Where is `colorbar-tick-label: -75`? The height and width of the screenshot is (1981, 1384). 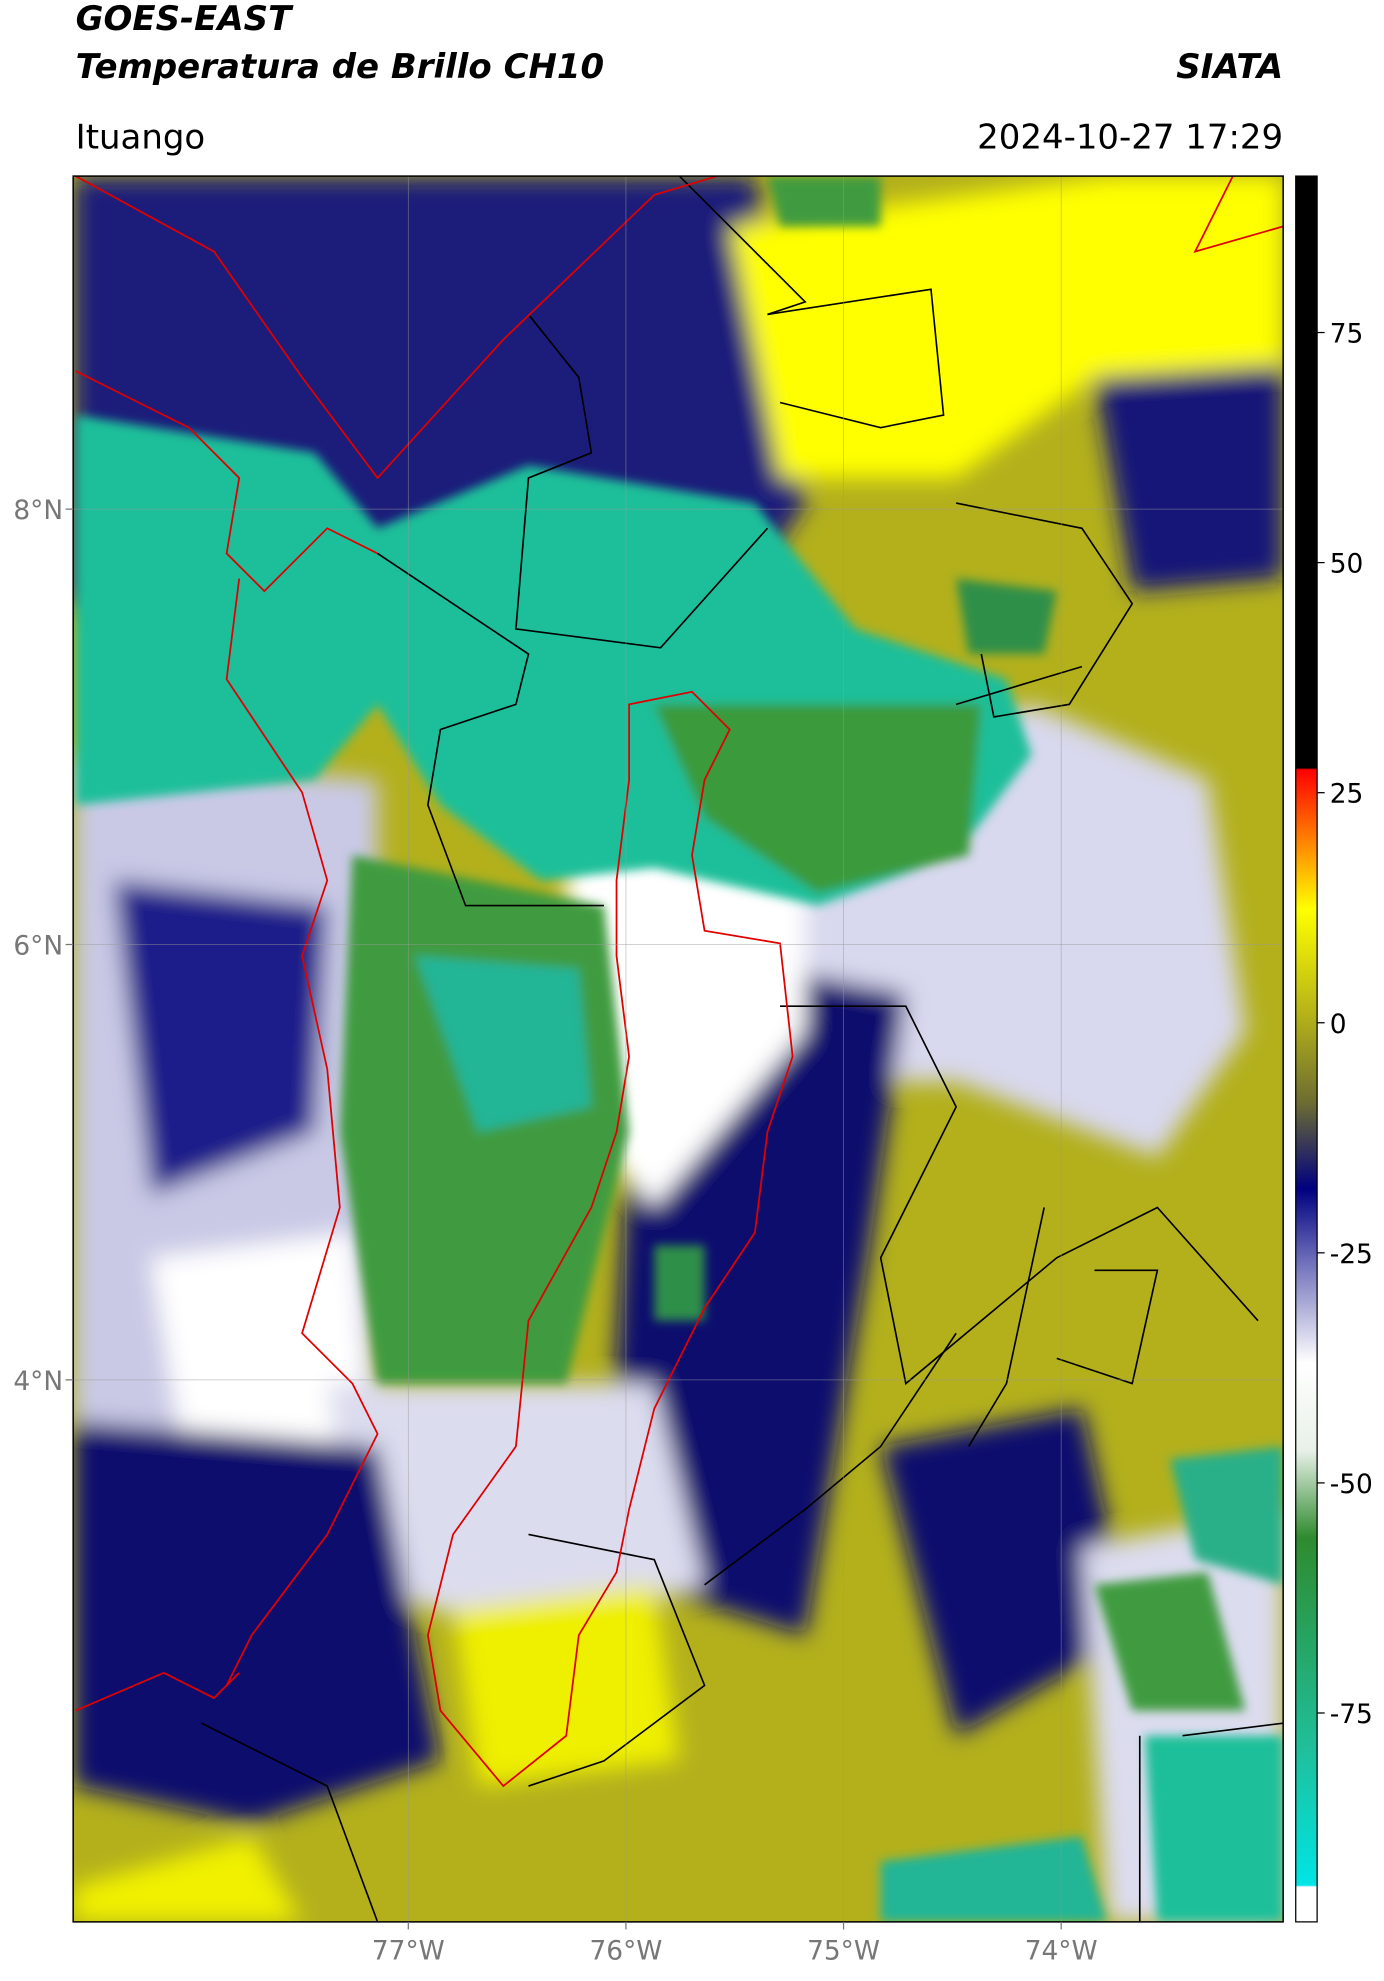
colorbar-tick-label: -75 is located at coordinates (1351, 1714).